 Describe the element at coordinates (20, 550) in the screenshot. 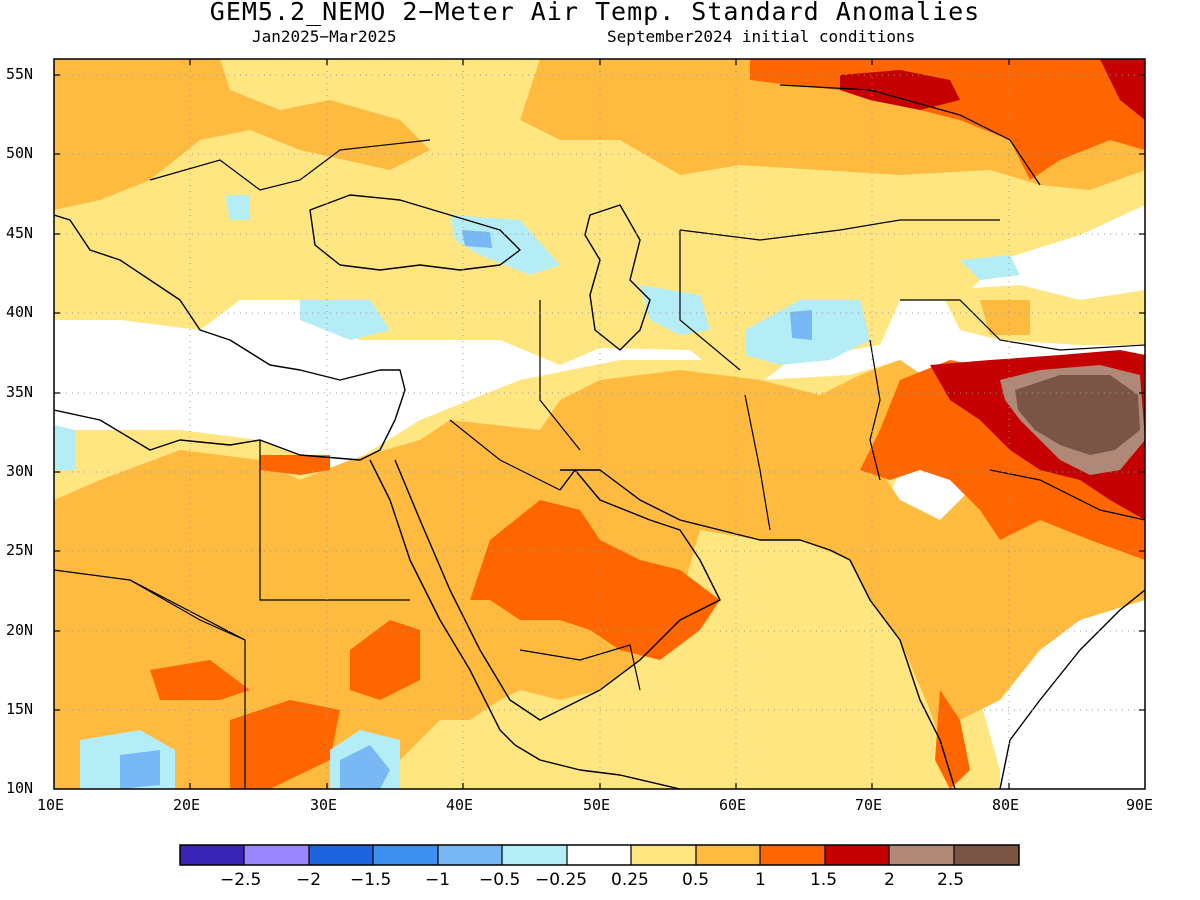

I see `lat-label: 25N` at that location.